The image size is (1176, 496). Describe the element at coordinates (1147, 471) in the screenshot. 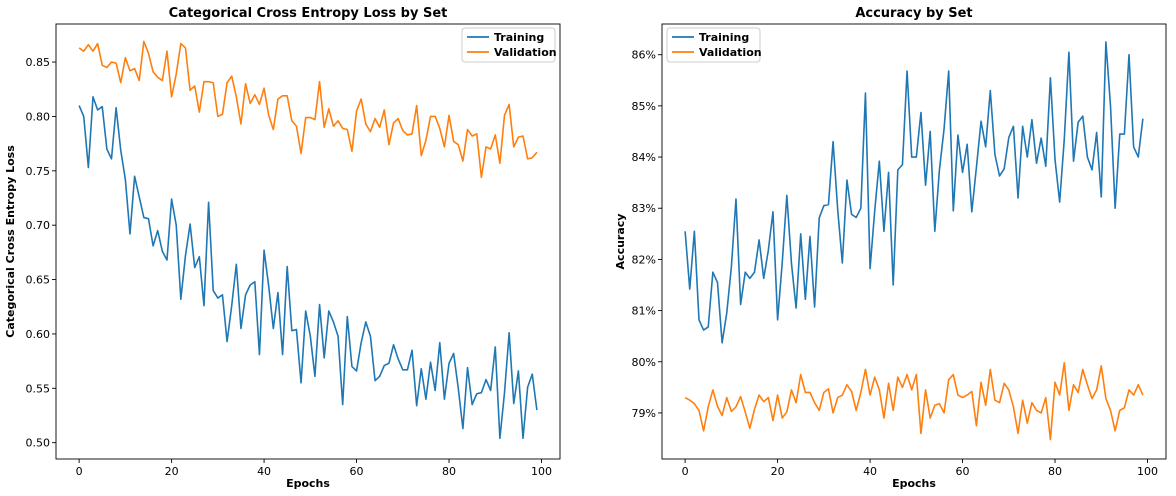

I see `accuracy-x-tick-label: 100` at that location.